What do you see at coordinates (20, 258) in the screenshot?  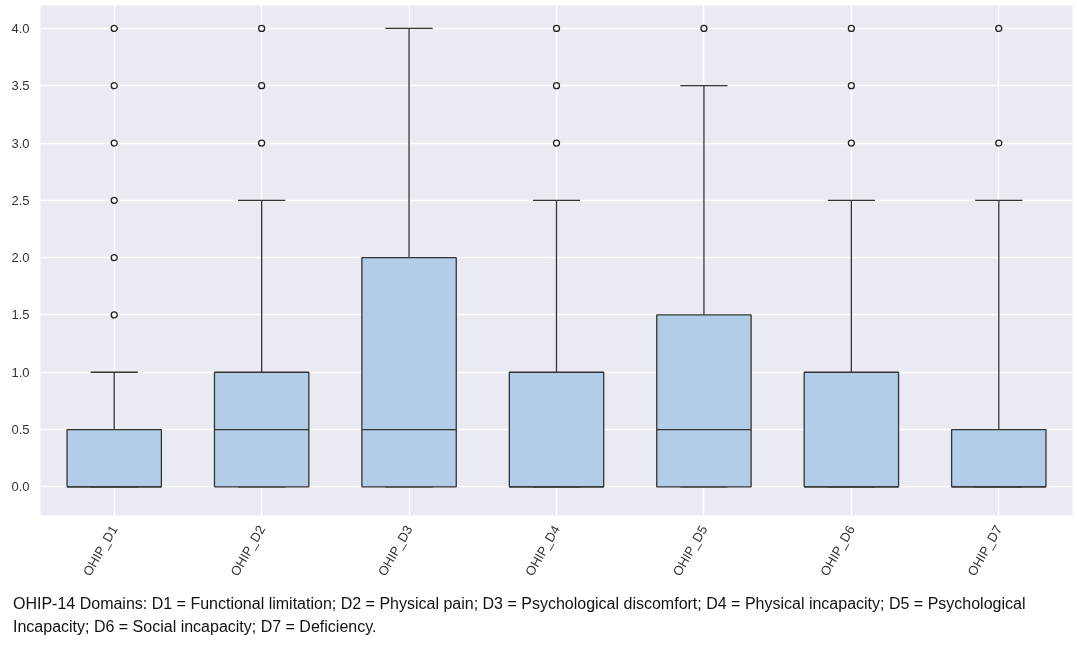 I see `y-tick-label: 2.0` at bounding box center [20, 258].